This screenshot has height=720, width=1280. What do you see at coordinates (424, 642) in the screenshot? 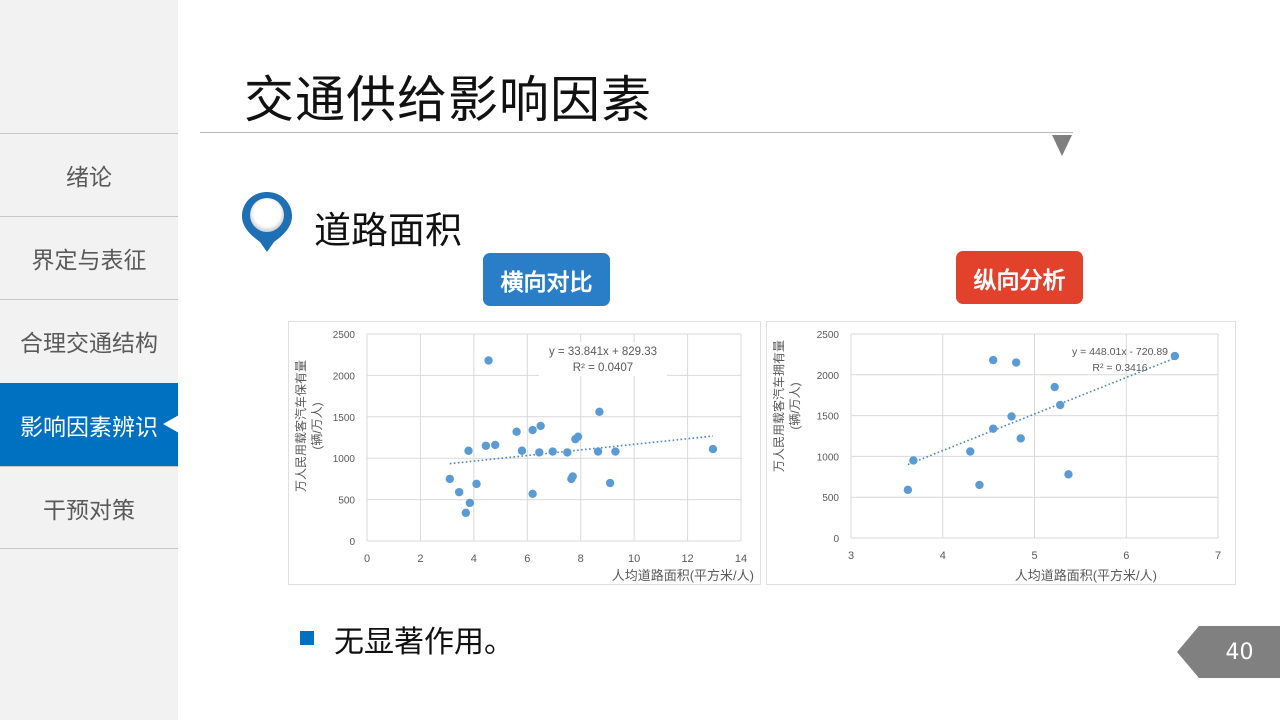
I see `conclusion-text: 无显著作用。` at bounding box center [424, 642].